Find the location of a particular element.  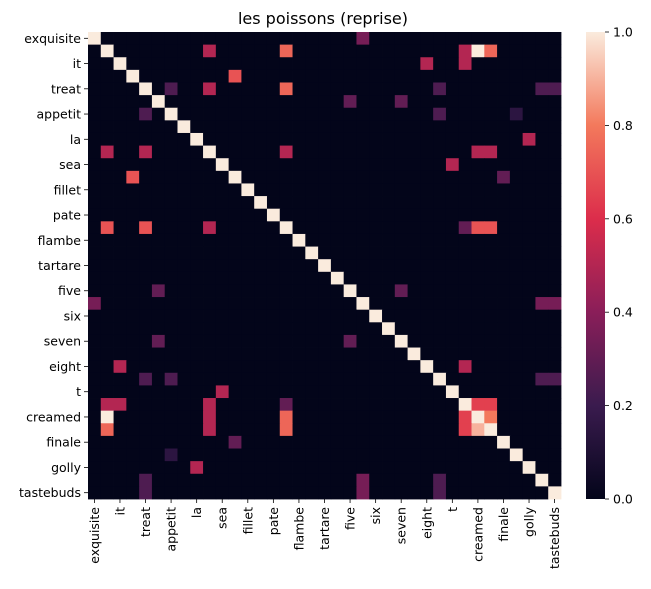

y-tick-label: pate is located at coordinates (67, 215).